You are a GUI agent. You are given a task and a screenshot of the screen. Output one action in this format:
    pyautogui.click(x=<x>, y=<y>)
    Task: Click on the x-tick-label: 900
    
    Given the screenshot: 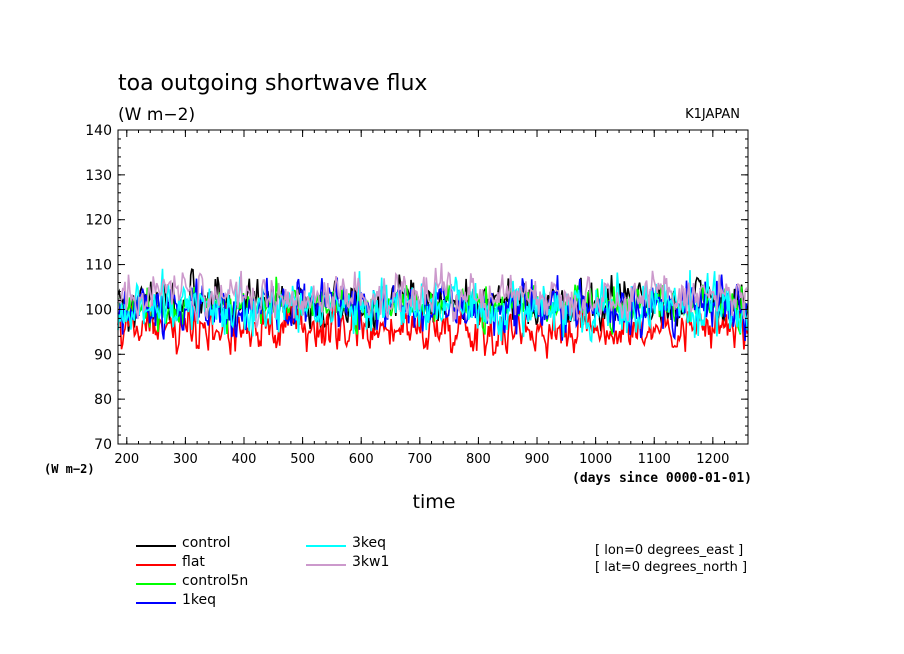 What is the action you would take?
    pyautogui.click(x=537, y=459)
    